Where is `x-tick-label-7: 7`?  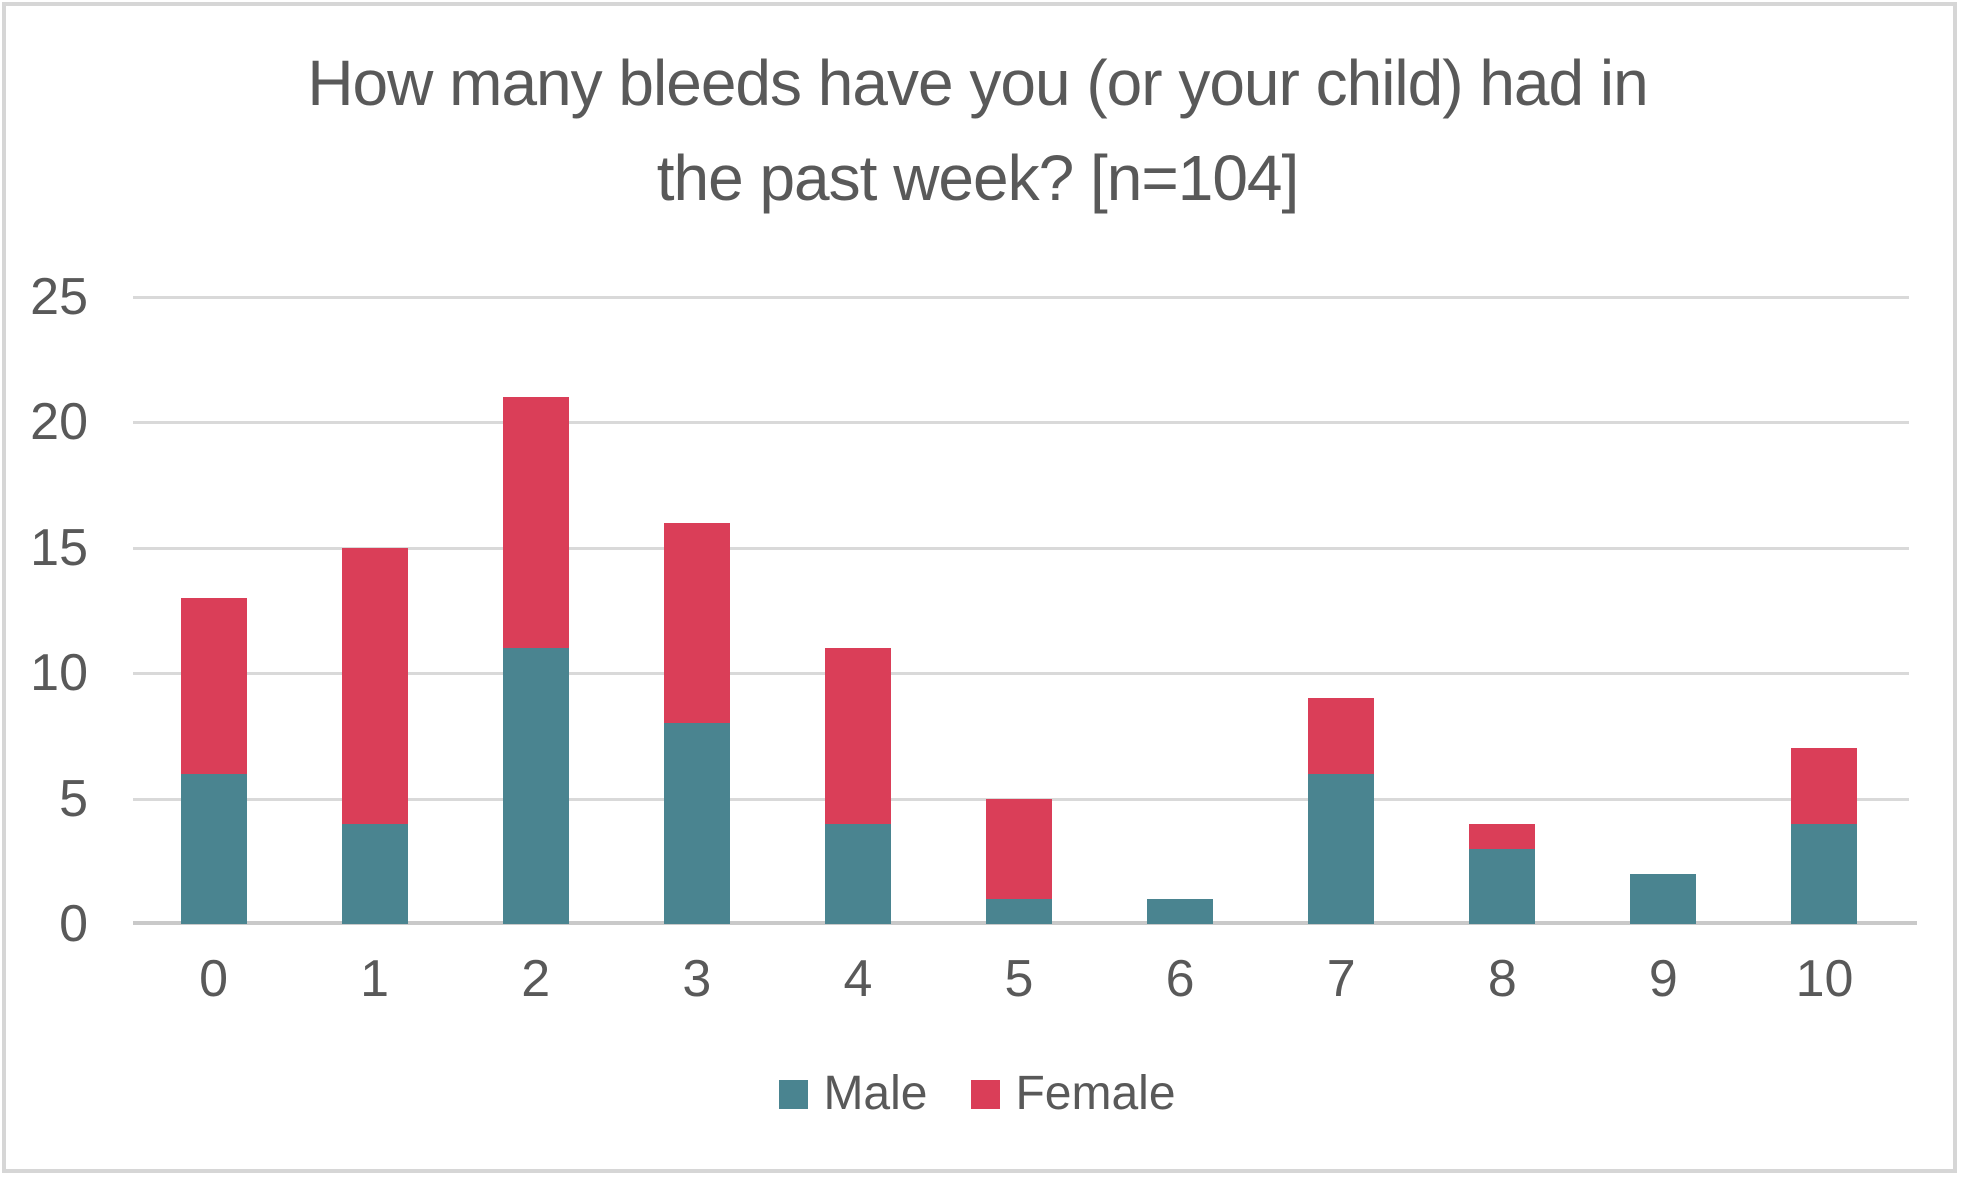
x-tick-label-7: 7 is located at coordinates (1341, 979).